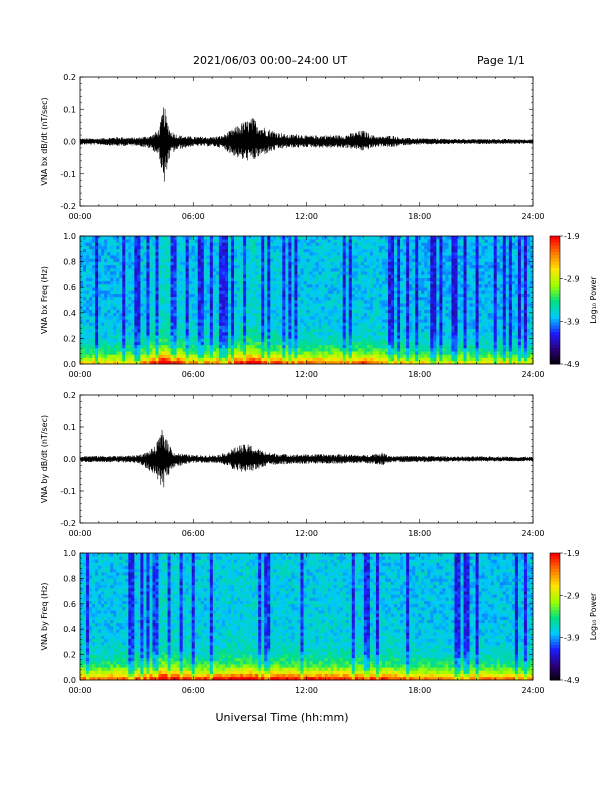  Describe the element at coordinates (419, 533) in the screenshot. I see `x-tick-label-2-3: 18:00` at that location.